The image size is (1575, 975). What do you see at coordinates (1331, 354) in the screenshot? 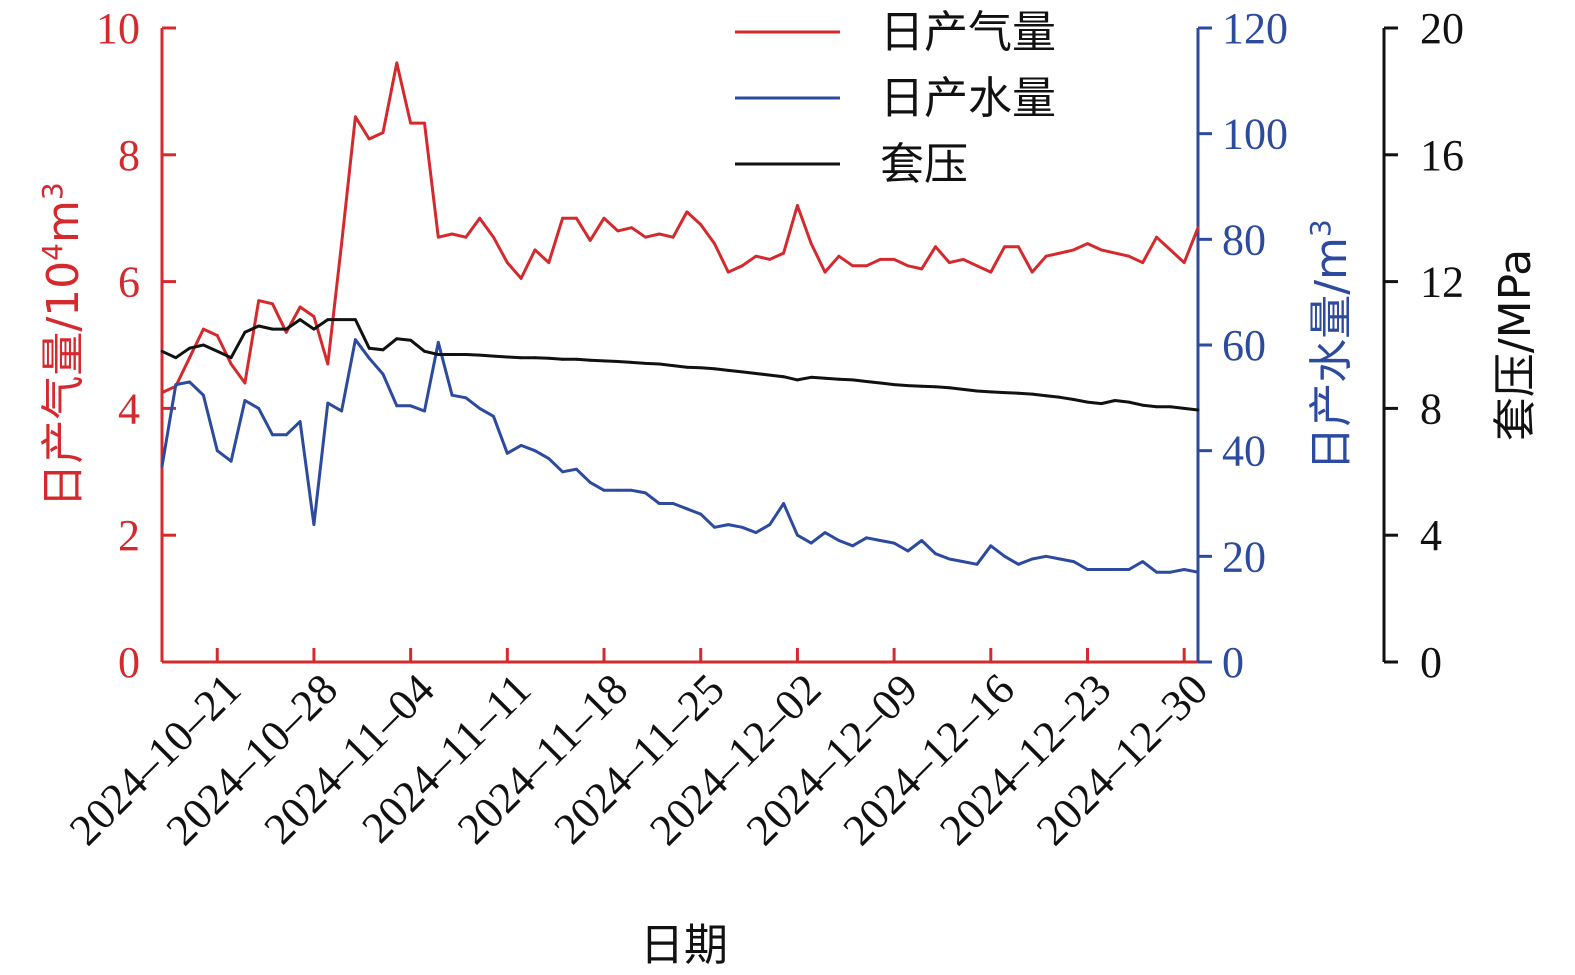
I see `water-axis-title-part: 日产水量/m` at bounding box center [1331, 354].